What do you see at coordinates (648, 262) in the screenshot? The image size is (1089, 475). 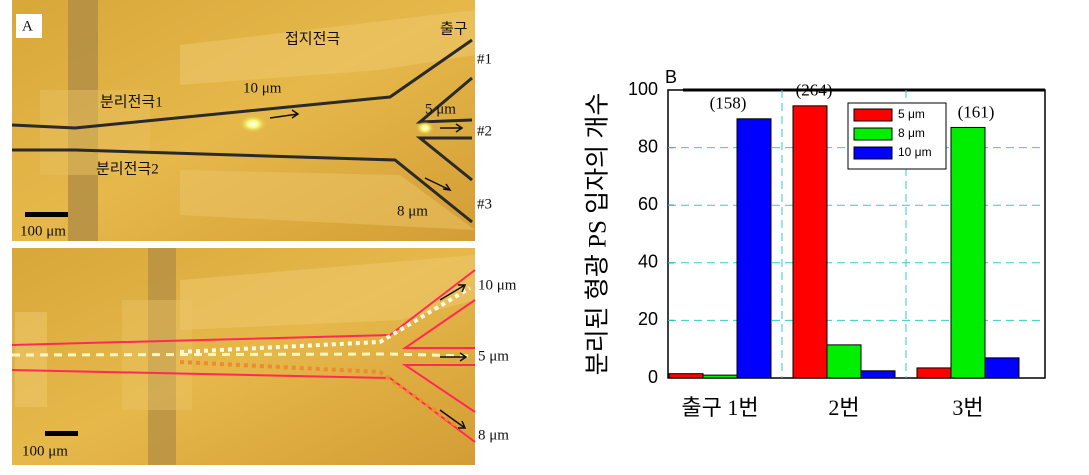 I see `y-tick-label: 40` at bounding box center [648, 262].